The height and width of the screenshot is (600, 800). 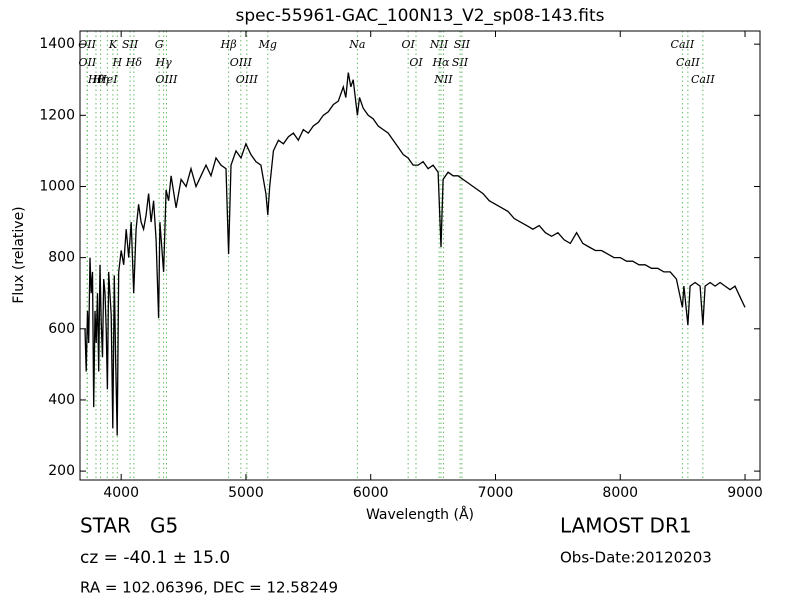 I want to click on spectral-line-label: HeI, so click(x=107, y=79).